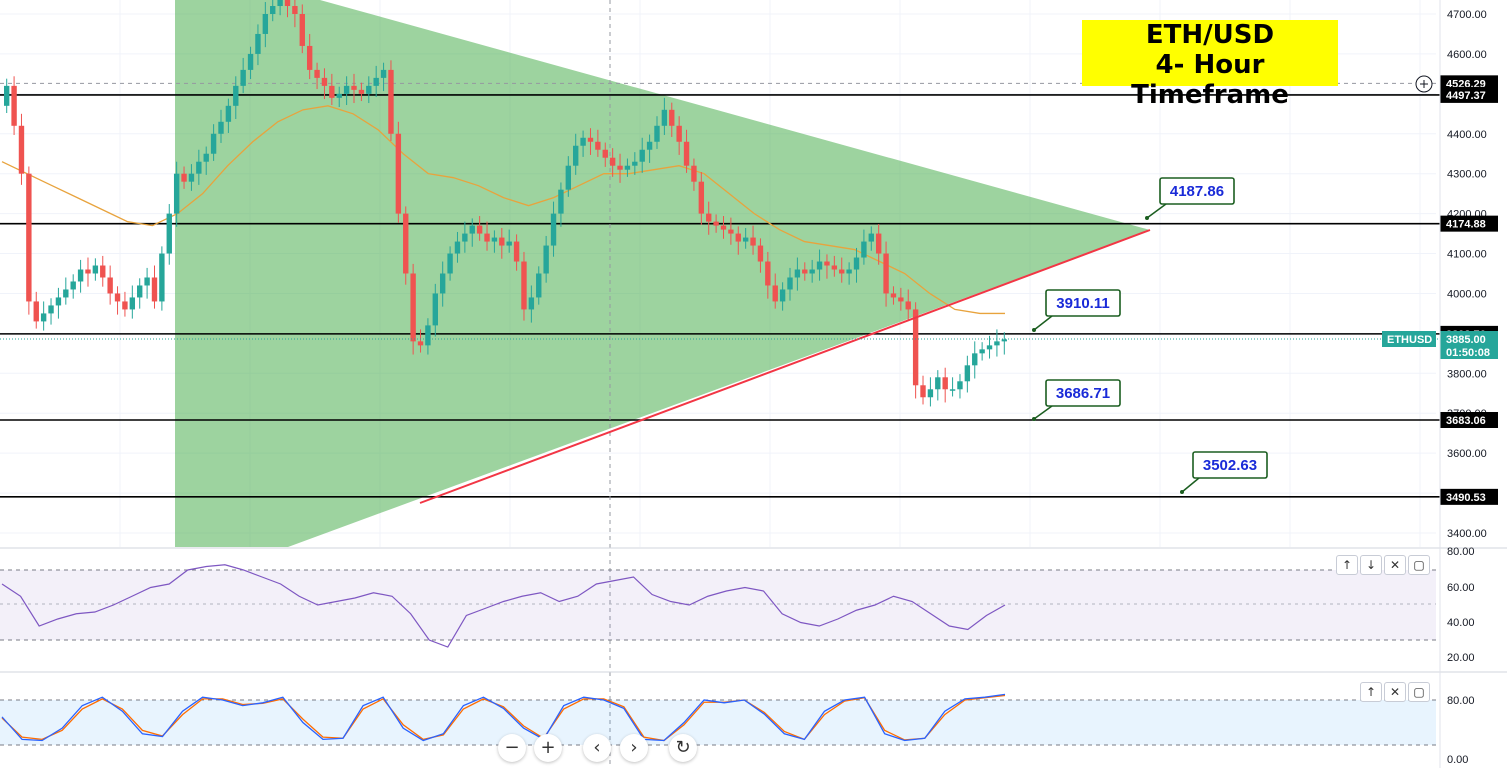 Image resolution: width=1507 pixels, height=768 pixels. What do you see at coordinates (1457, 760) in the screenshot?
I see `stoch-tick-label: 0.00` at bounding box center [1457, 760].